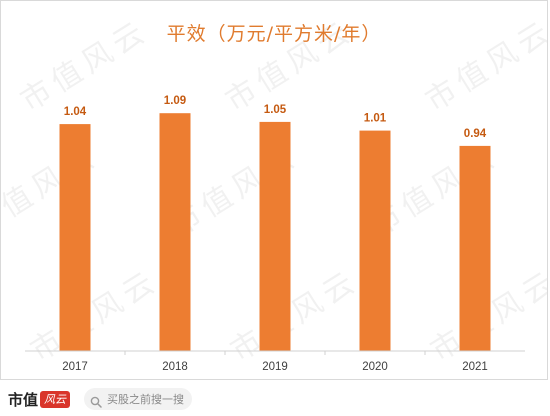 This screenshot has width=550, height=416. Describe the element at coordinates (274, 34) in the screenshot. I see `chart-title: 平效（万元/平方米/年）` at that location.